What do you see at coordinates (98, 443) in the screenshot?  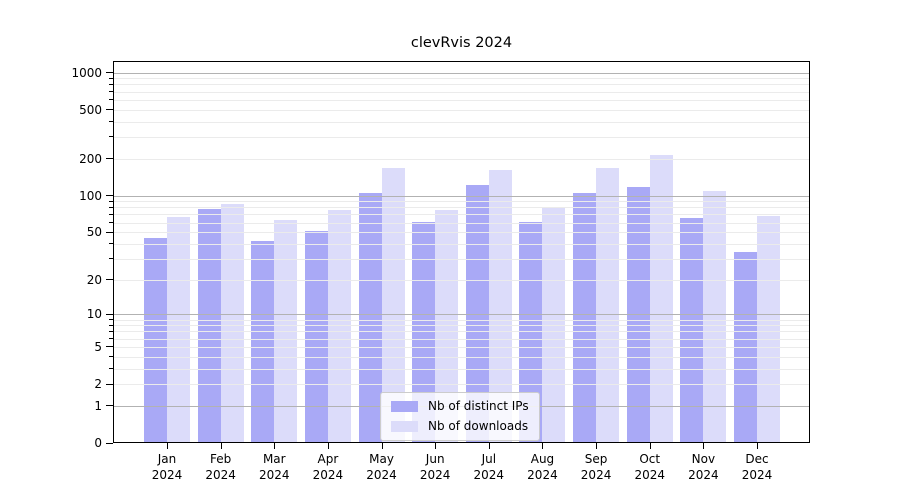 I see `y-tick-label: 0` at bounding box center [98, 443].